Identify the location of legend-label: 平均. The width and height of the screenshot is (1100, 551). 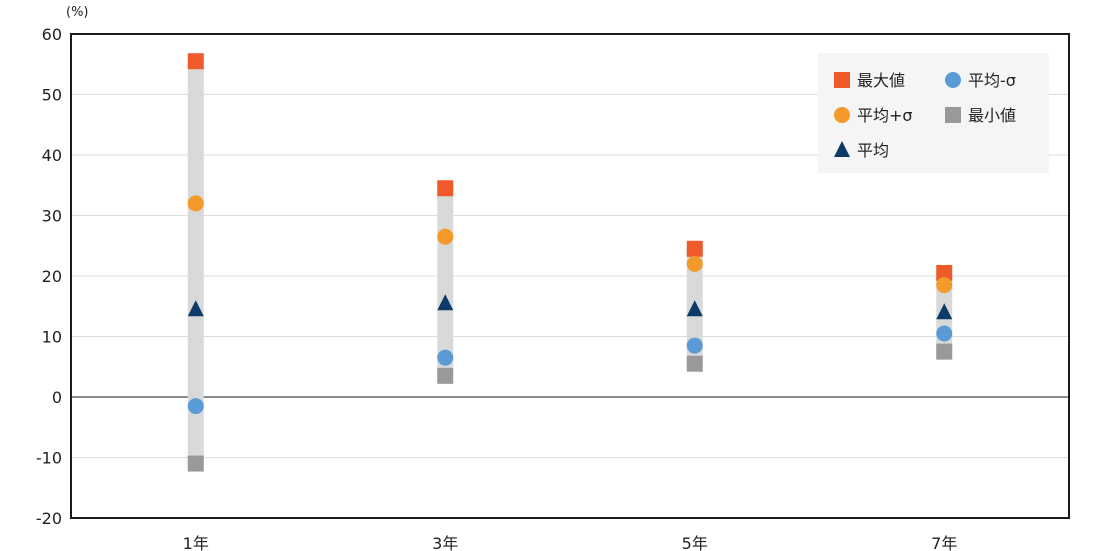
(873, 150).